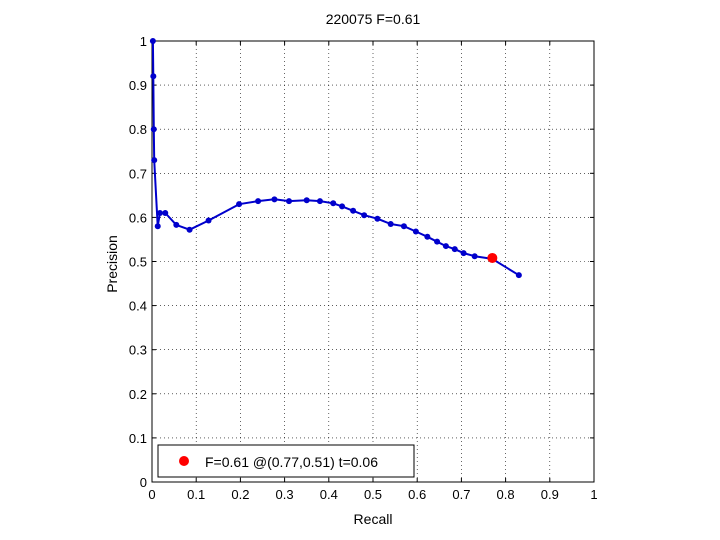 The image size is (720, 540). Describe the element at coordinates (373, 19) in the screenshot. I see `chart-title: 220075 F=0.61` at that location.